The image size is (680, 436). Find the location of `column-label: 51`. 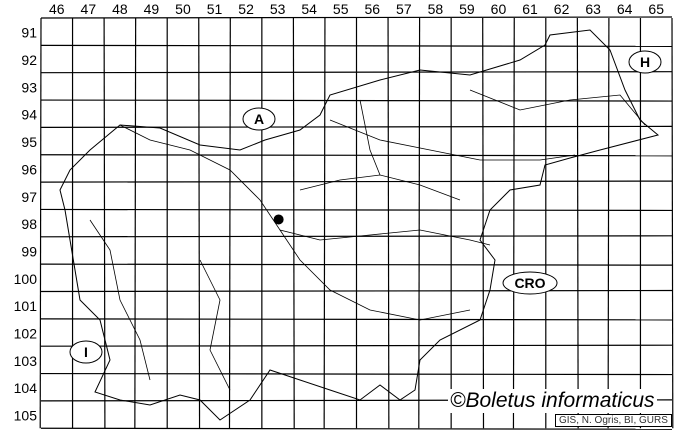

column-label: 51 is located at coordinates (215, 9).